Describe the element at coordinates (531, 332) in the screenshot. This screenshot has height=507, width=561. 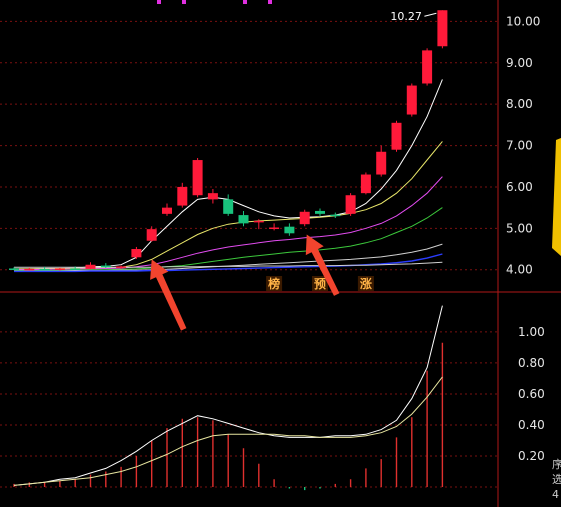
I see `volume-tick-label: 1.00` at that location.